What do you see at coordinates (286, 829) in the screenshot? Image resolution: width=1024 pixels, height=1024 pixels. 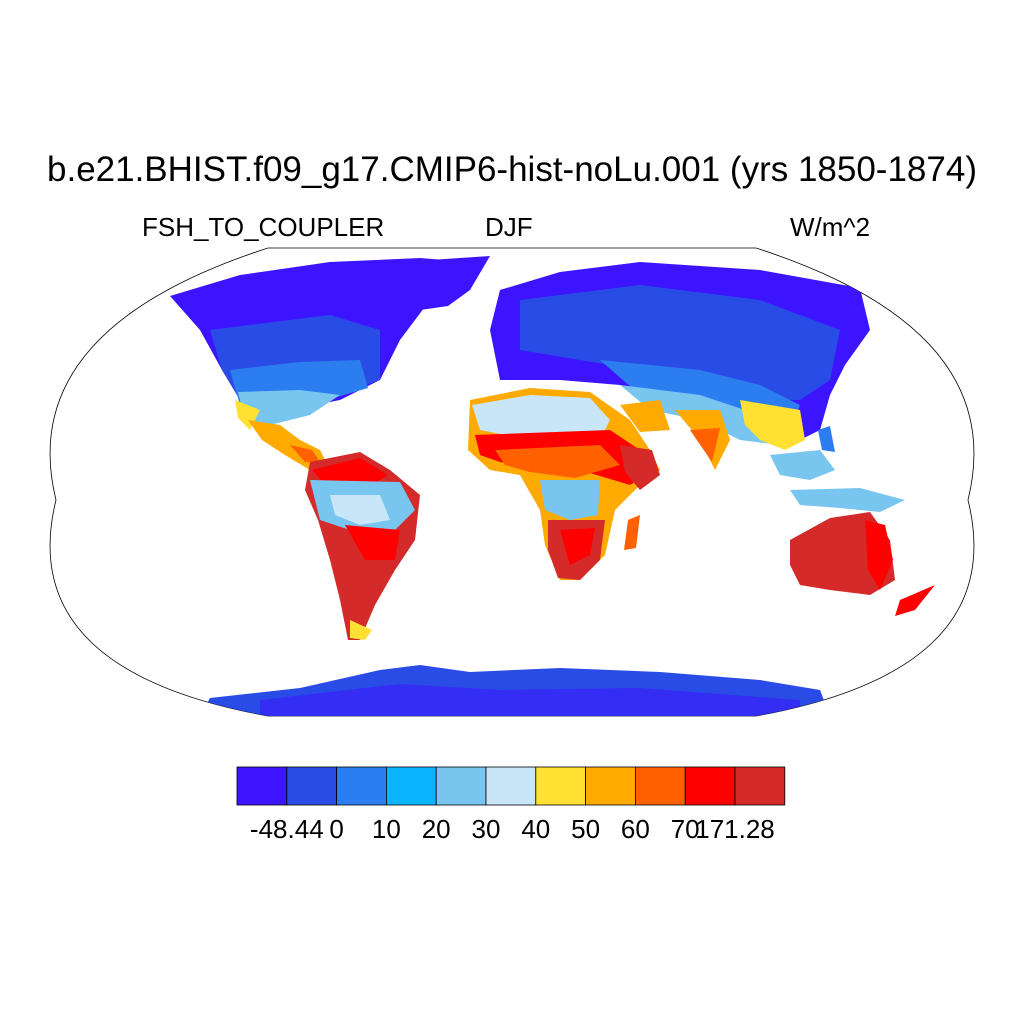 I see `colorbar-tick-label: -48.44` at bounding box center [286, 829].